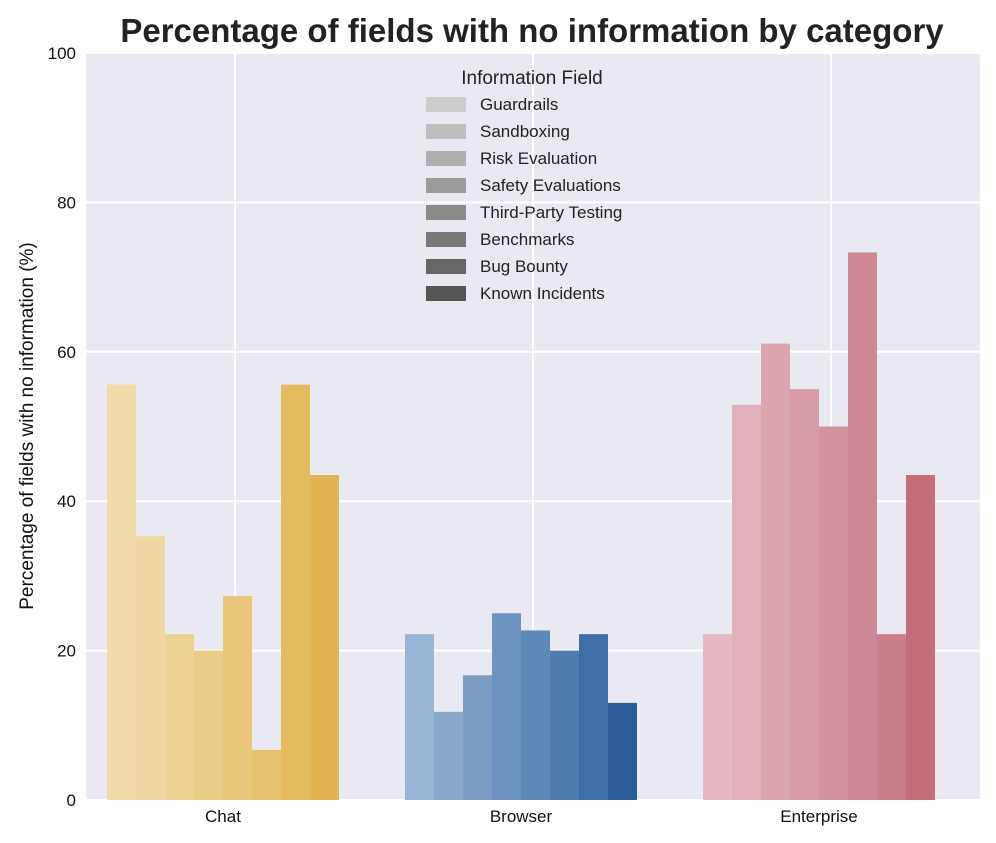  Describe the element at coordinates (564, 725) in the screenshot. I see `bar-browser-benchmarks` at that location.